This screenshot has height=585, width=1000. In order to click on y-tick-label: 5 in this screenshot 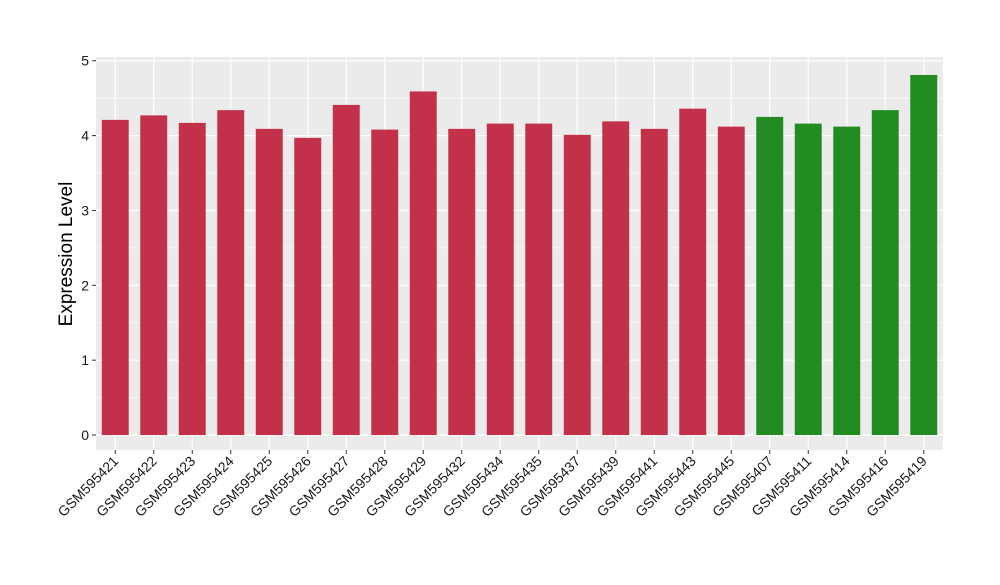, I will do `click(85, 61)`.